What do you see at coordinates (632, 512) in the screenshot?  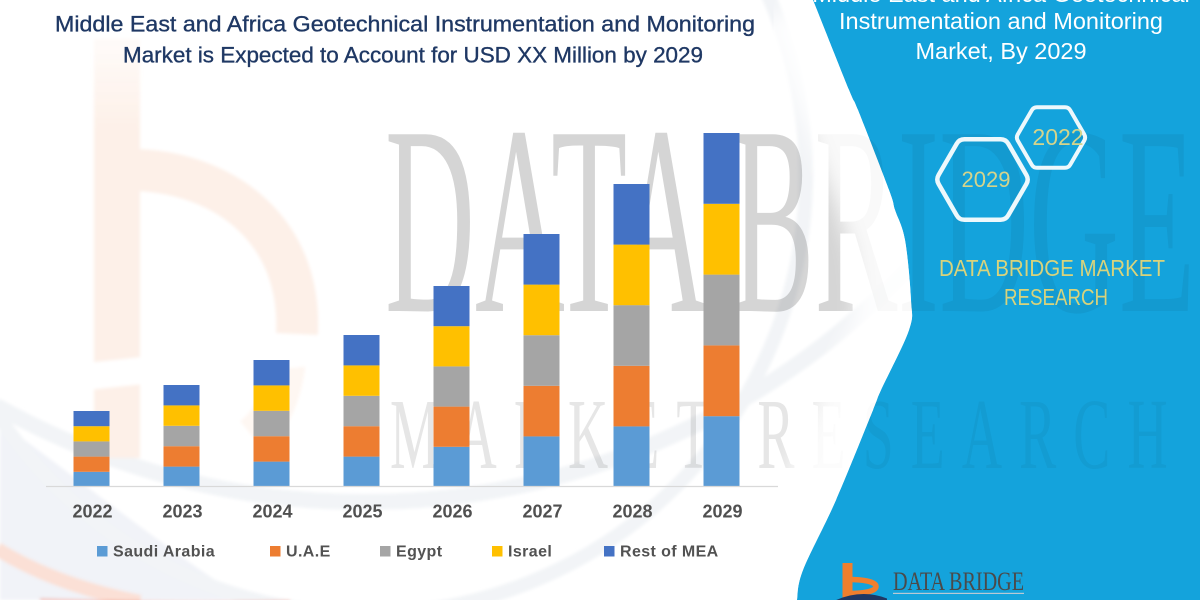 I see `svg-text: 2028` at bounding box center [632, 512].